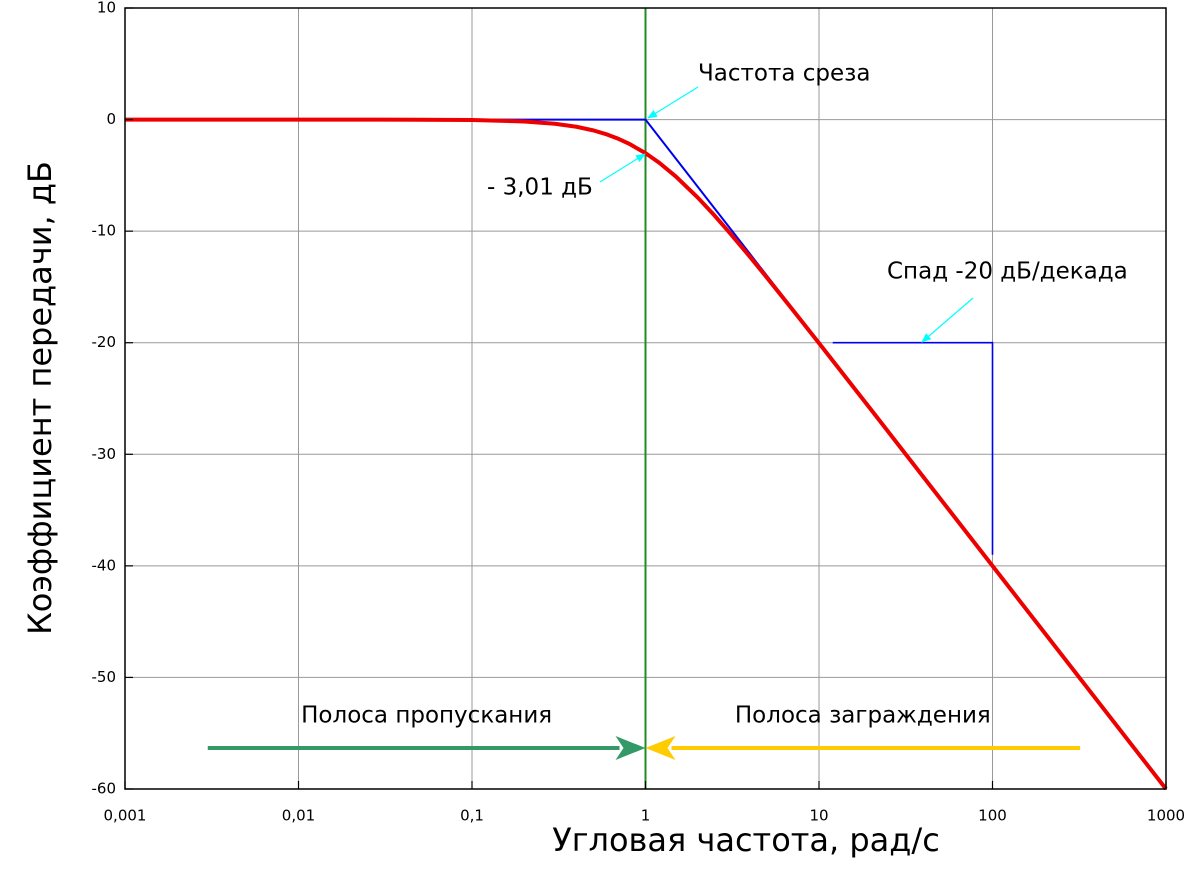 The width and height of the screenshot is (1200, 874). What do you see at coordinates (472, 816) in the screenshot?
I see `x-tick-label: 0,1` at bounding box center [472, 816].